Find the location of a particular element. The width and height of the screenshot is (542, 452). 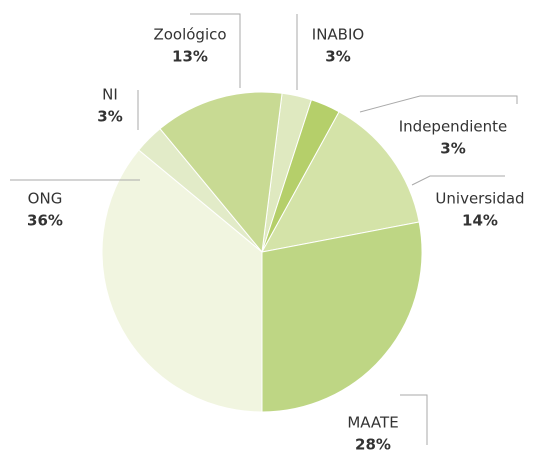

slice-value: 14% is located at coordinates (480, 221).